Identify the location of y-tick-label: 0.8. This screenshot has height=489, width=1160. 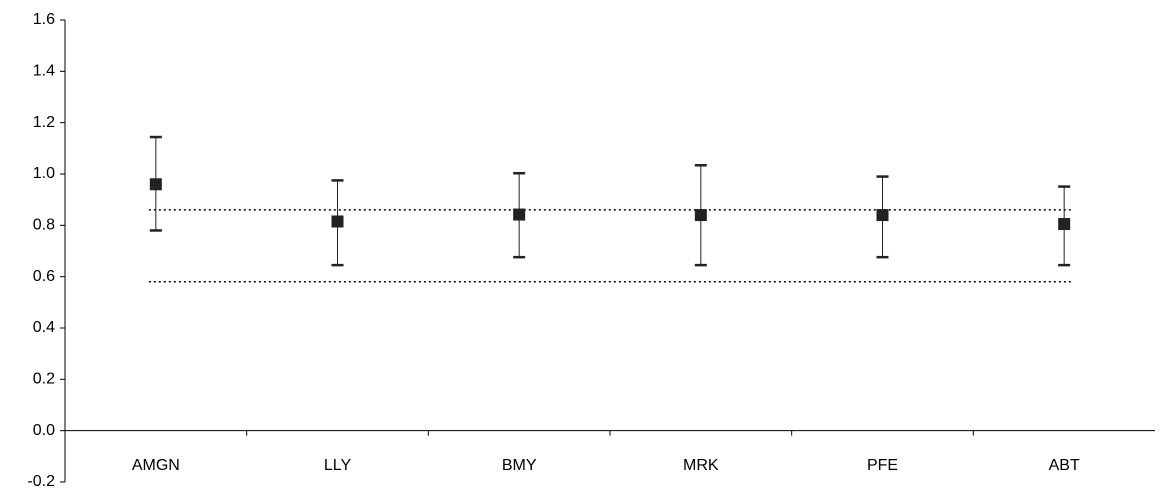
(44, 225).